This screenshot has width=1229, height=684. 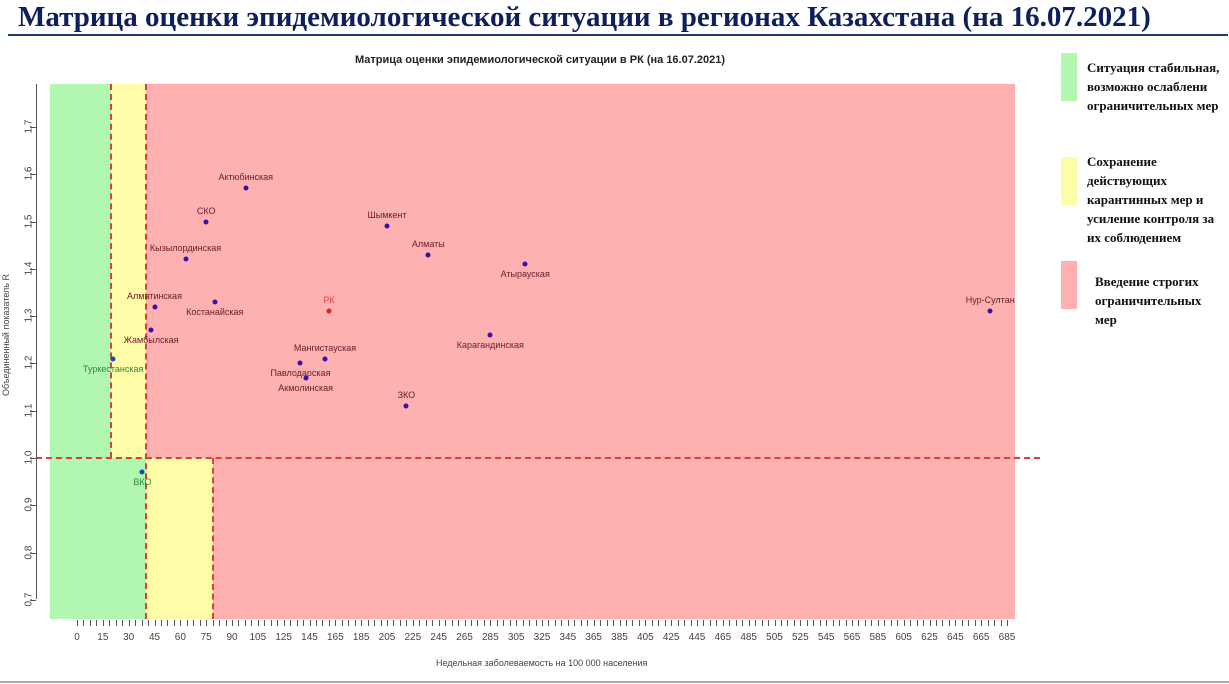 I want to click on data-point-label: Туркестанская, so click(x=113, y=368).